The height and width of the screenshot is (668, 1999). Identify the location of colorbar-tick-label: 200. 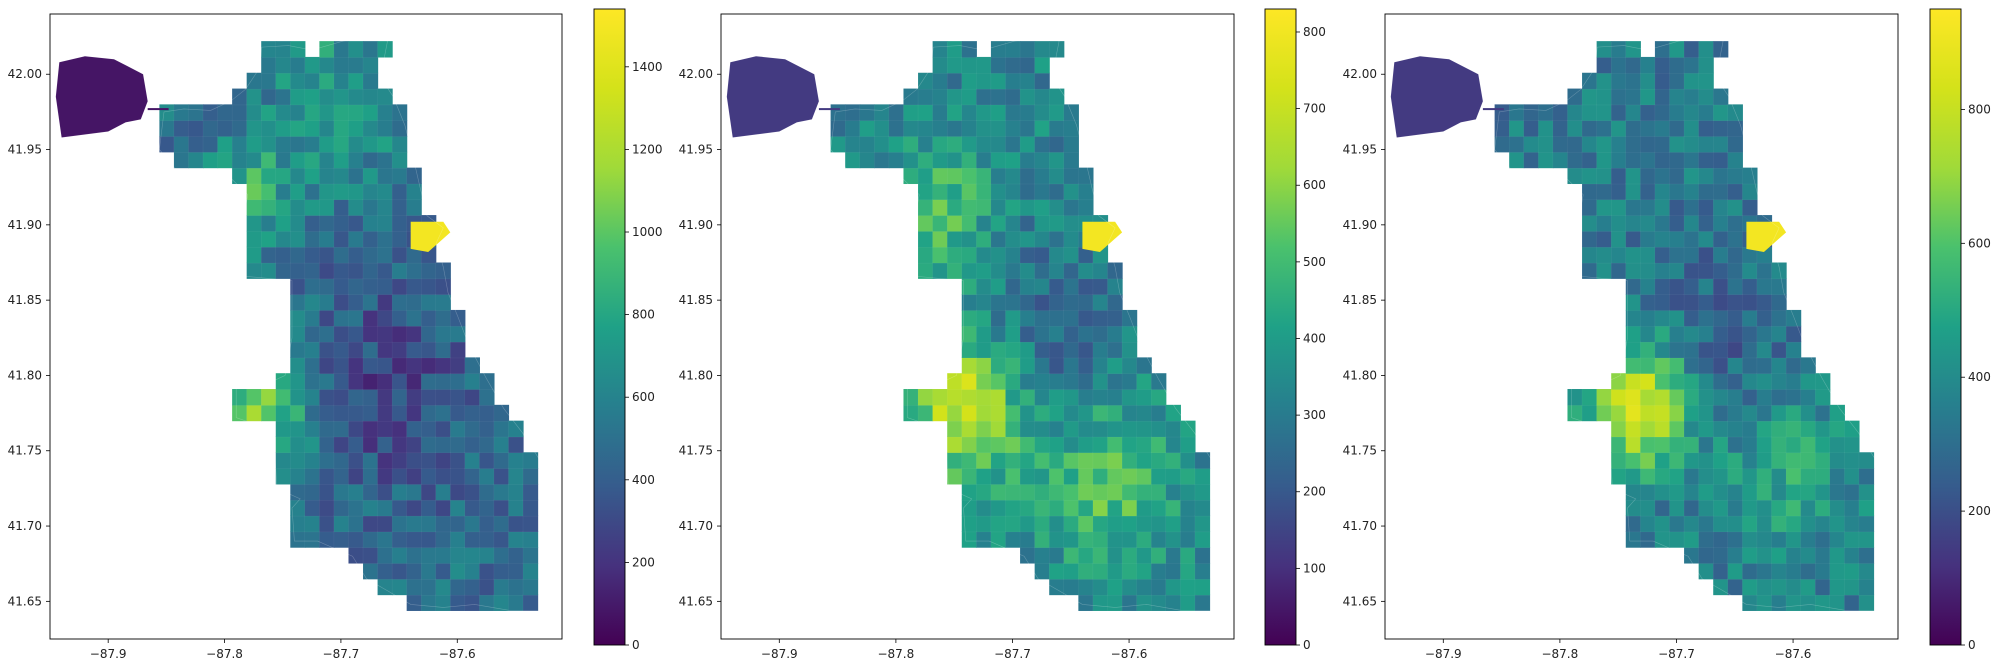
(1314, 492).